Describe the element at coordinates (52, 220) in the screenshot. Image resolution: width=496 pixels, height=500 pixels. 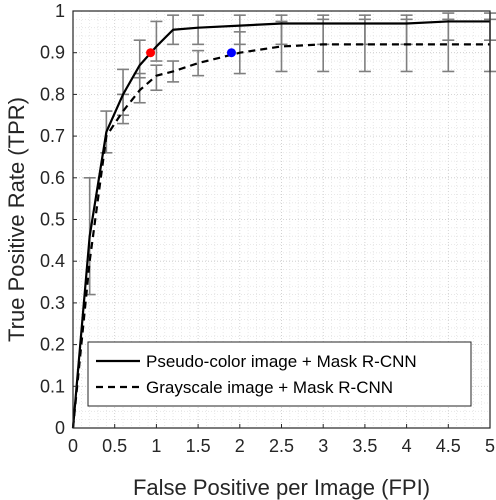
I see `y-tick-label: 0.5` at that location.